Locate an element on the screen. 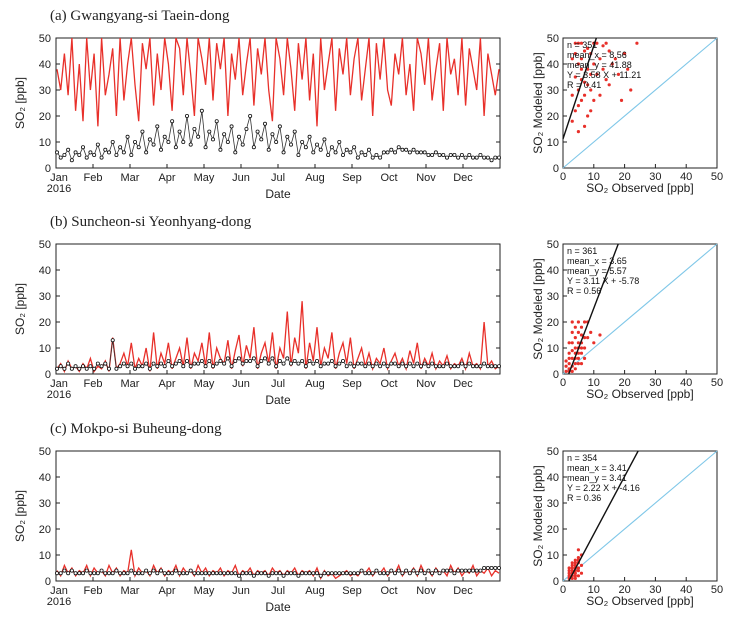 The image size is (740, 629). scatter-ytick-label: 30 is located at coordinates (553, 91).